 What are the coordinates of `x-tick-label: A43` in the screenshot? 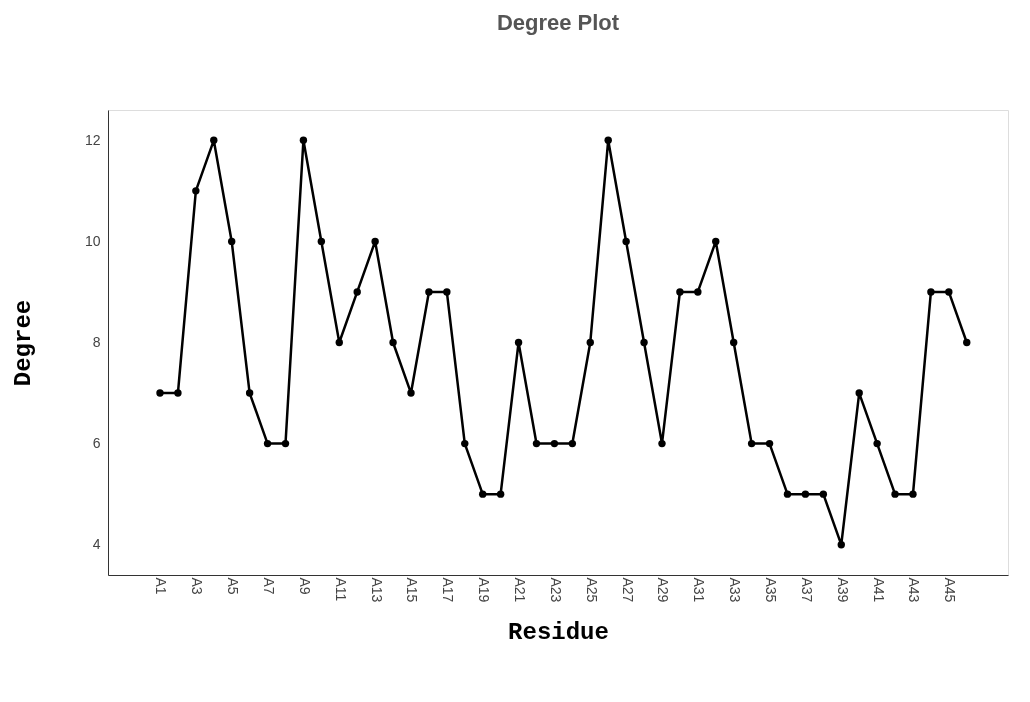 It's located at (914, 590).